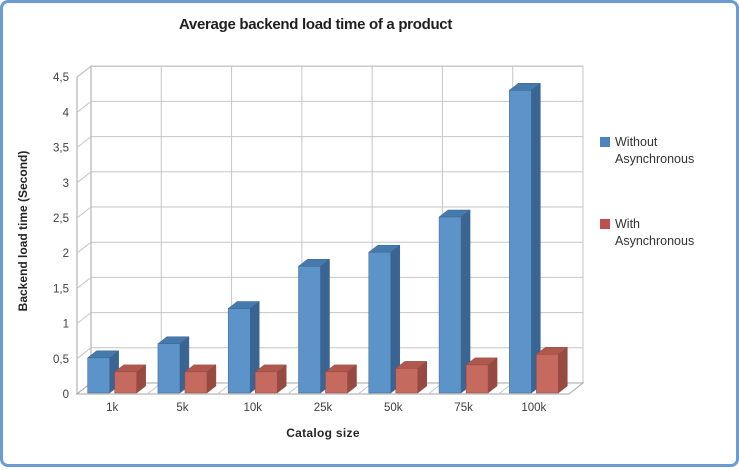  I want to click on bar-without-asynchronous-10k, so click(239, 351).